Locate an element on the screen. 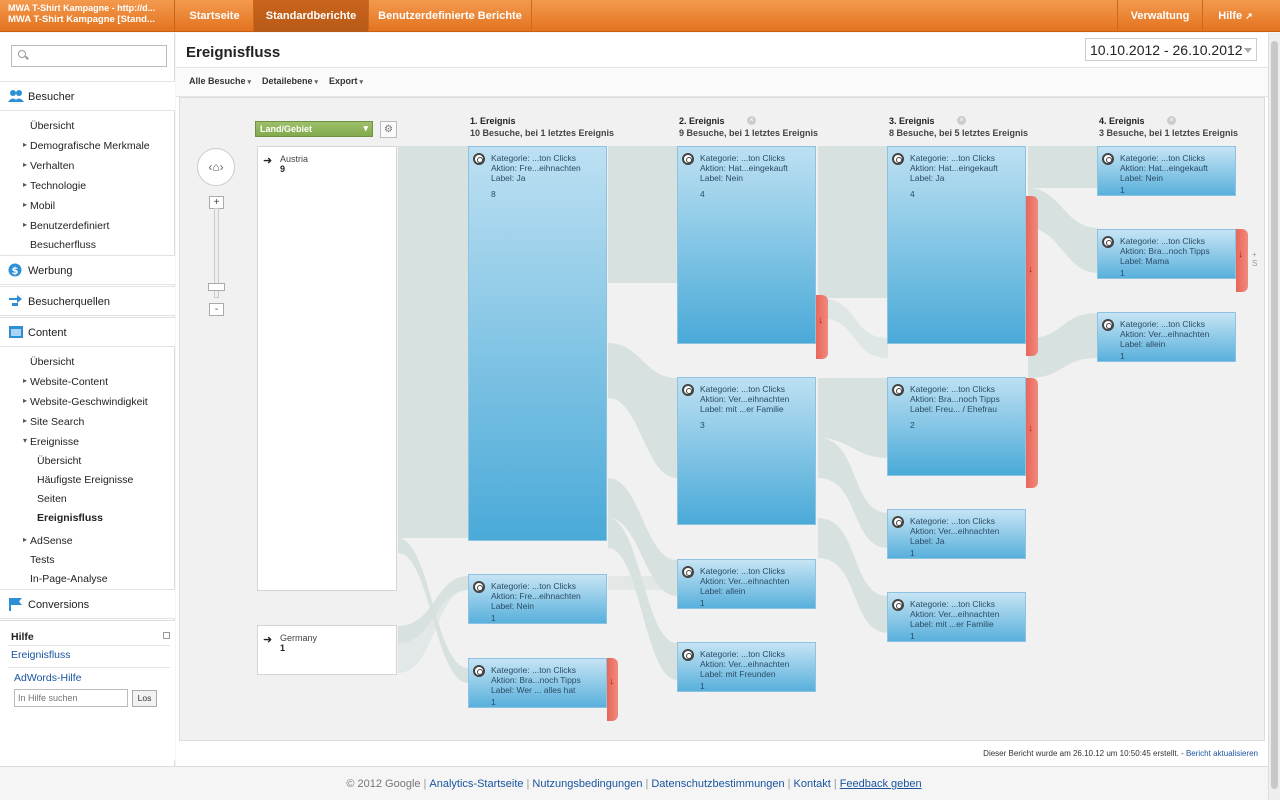  help-search-input is located at coordinates (71, 698).